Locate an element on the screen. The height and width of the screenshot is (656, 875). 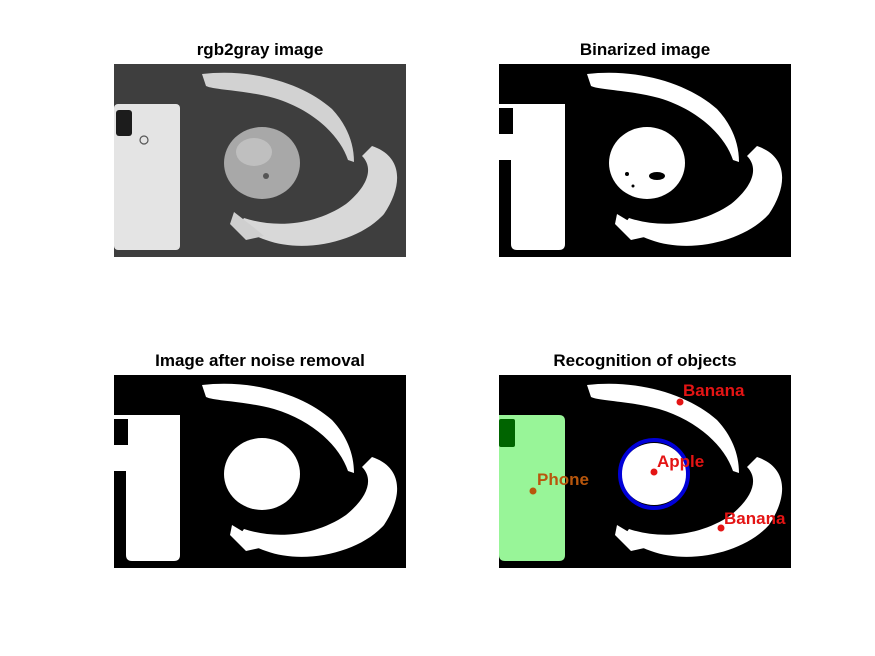
recognition-image is located at coordinates (645, 471).